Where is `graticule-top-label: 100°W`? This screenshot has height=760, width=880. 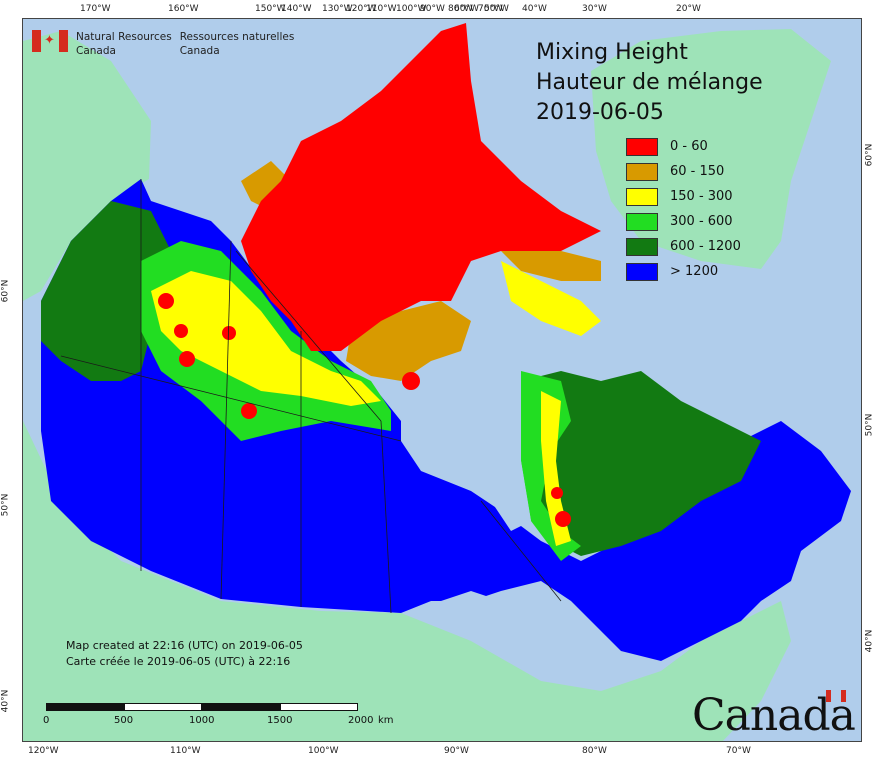
graticule-top-label: 100°W is located at coordinates (411, 9).